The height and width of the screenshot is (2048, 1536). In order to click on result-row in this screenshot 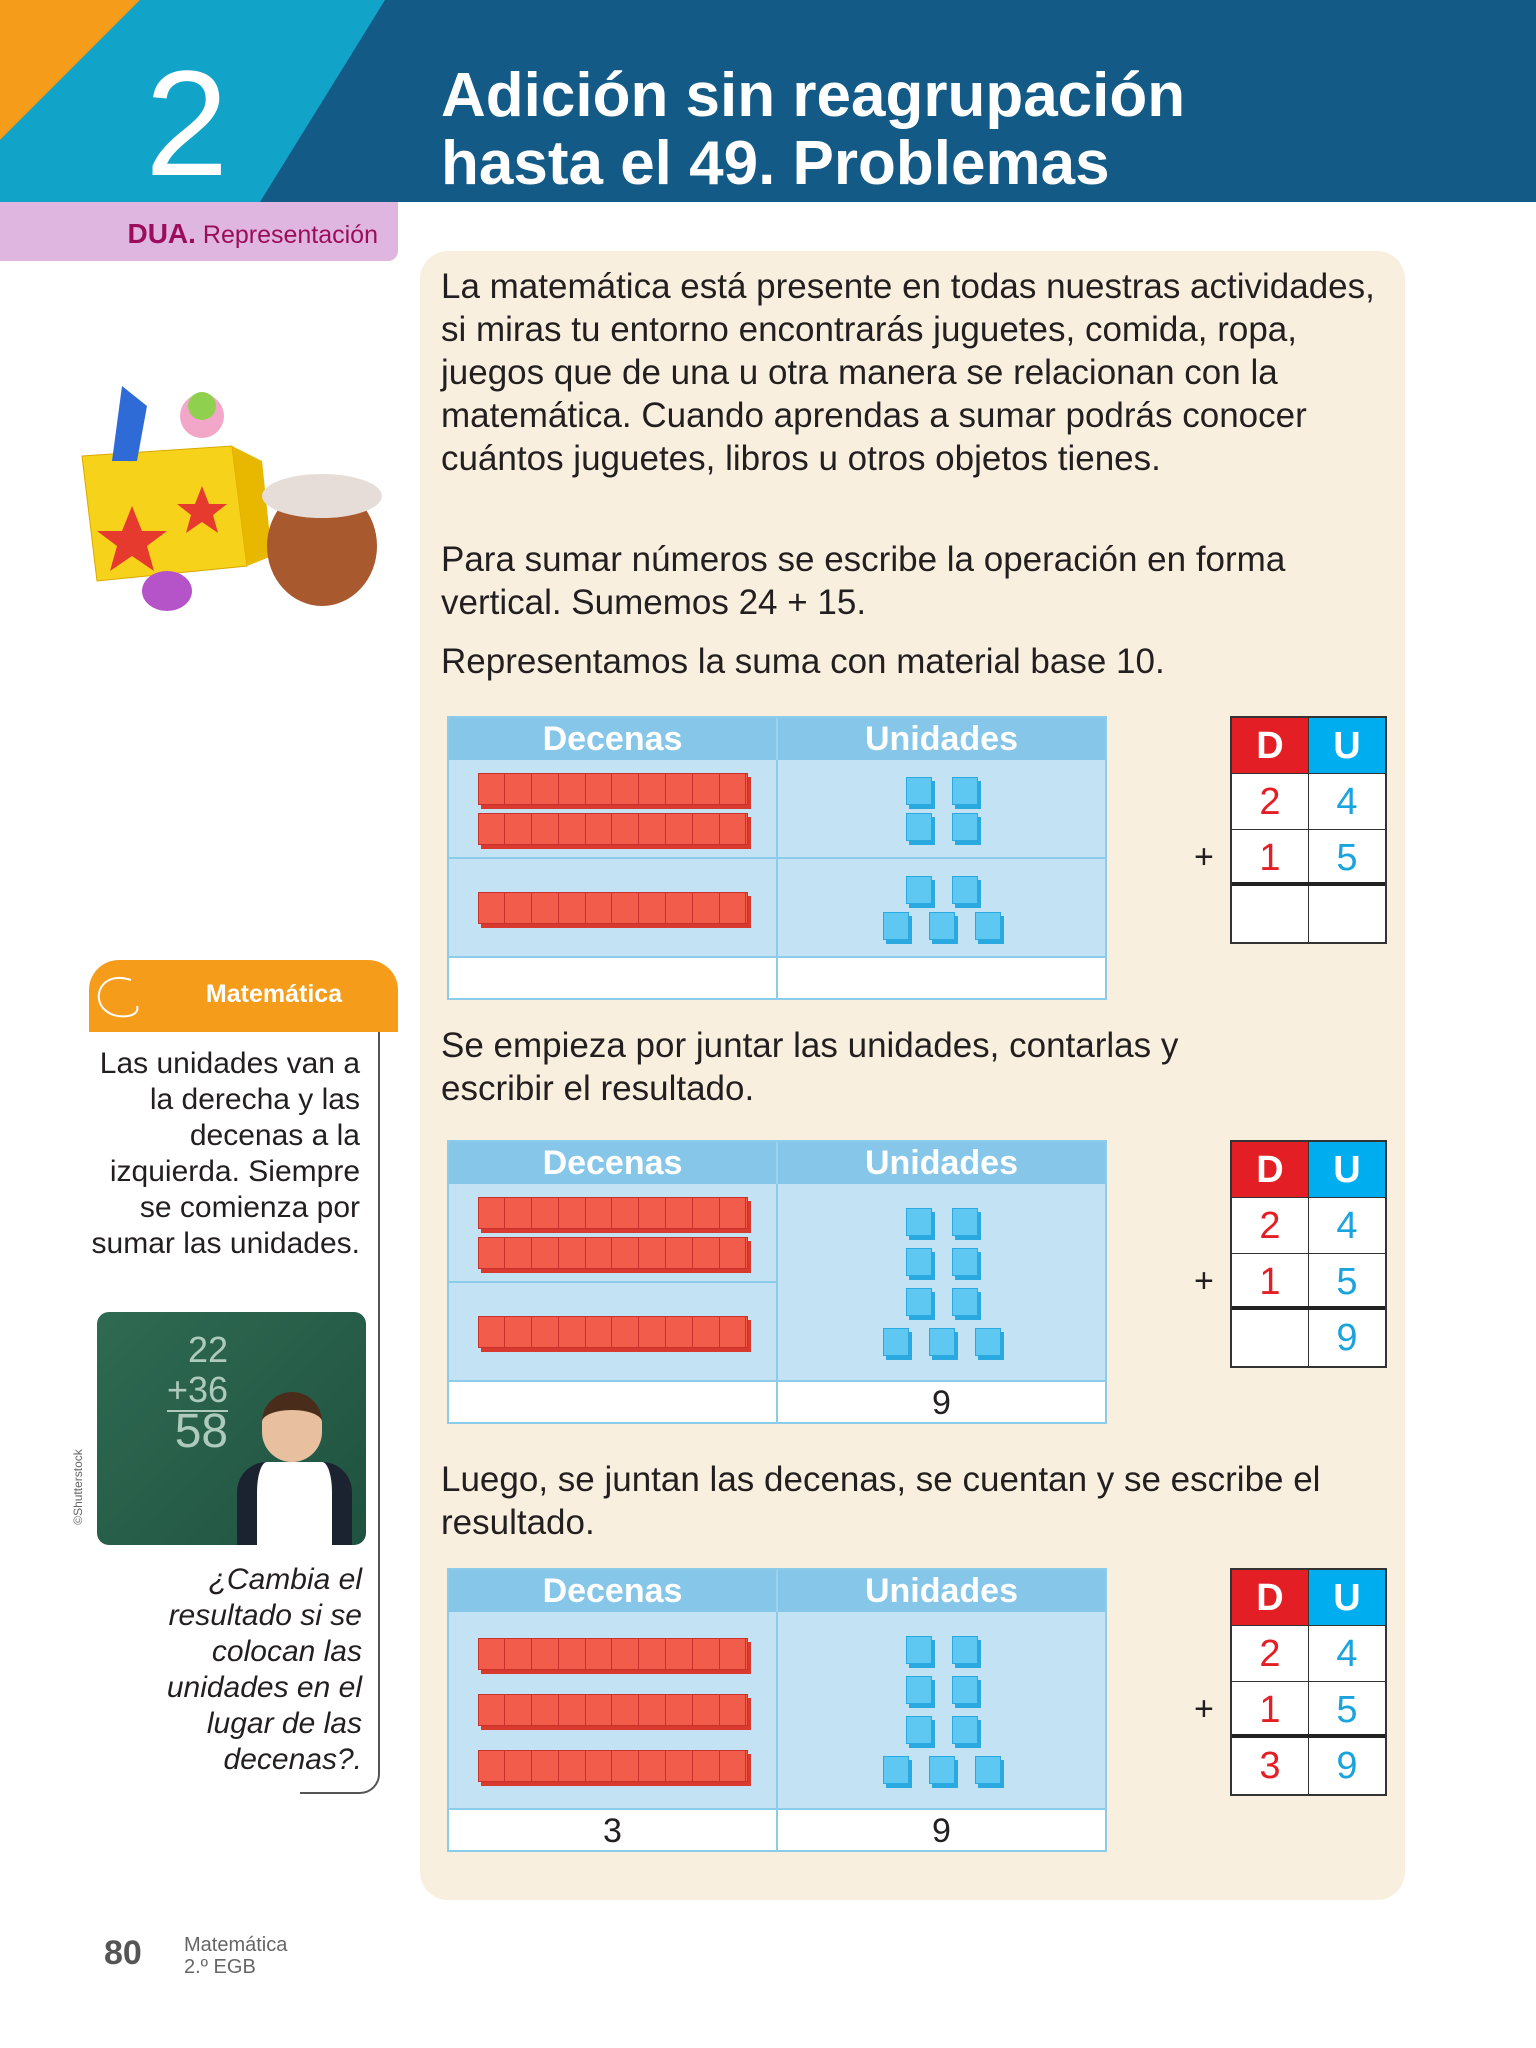, I will do `click(1308, 914)`.